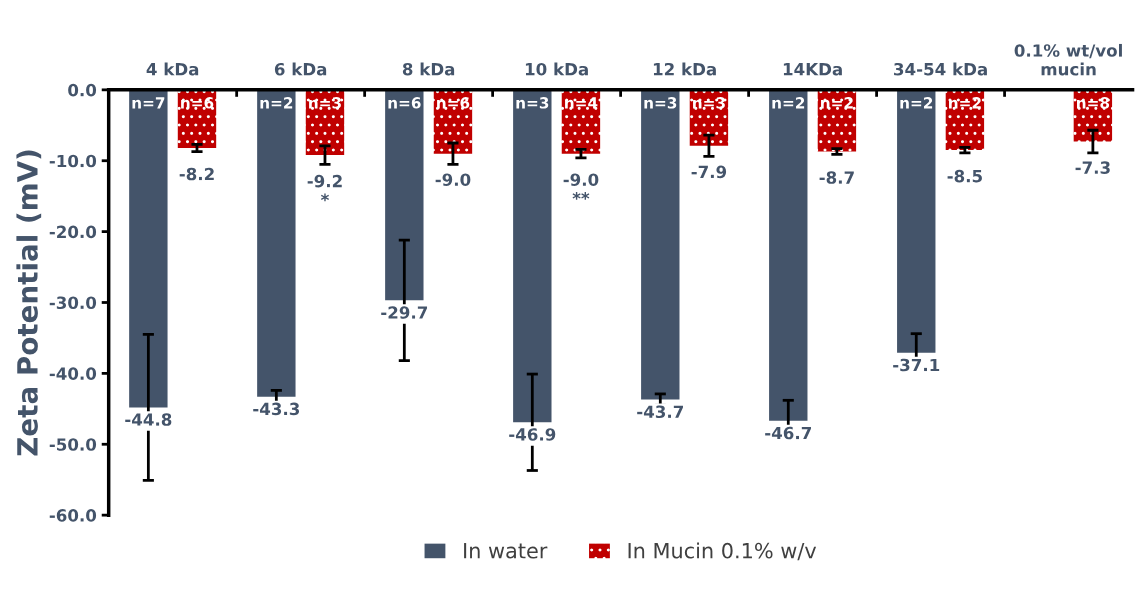  What do you see at coordinates (453, 179) in the screenshot?
I see `data-label: -9.0` at bounding box center [453, 179].